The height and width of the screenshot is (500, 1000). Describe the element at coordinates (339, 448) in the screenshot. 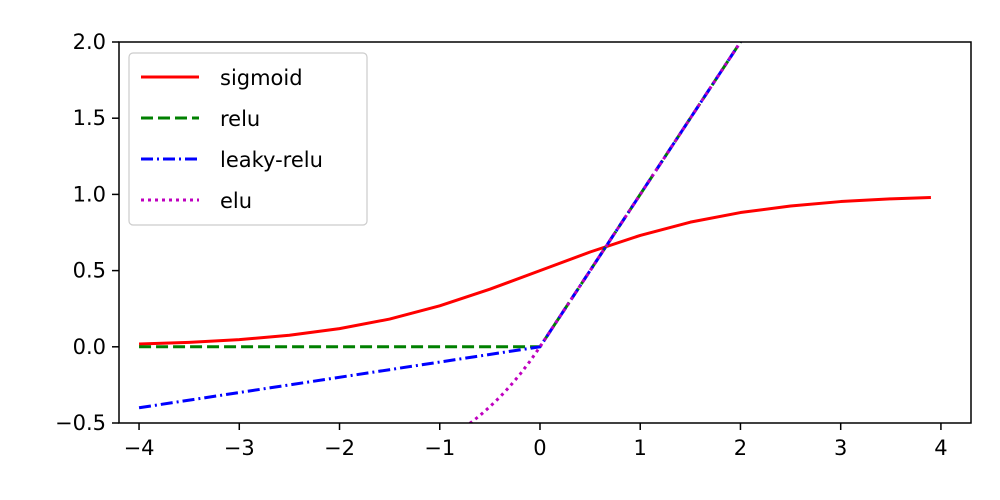

I see `x-tick-label: −2` at that location.